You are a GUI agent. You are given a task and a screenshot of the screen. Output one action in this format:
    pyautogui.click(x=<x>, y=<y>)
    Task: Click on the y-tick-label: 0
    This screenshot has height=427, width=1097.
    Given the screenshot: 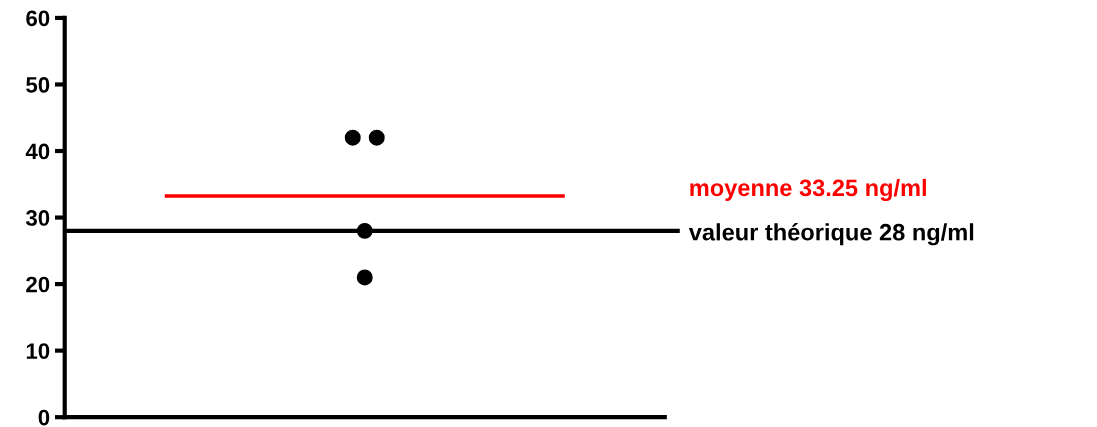 What is the action you would take?
    pyautogui.click(x=44, y=417)
    